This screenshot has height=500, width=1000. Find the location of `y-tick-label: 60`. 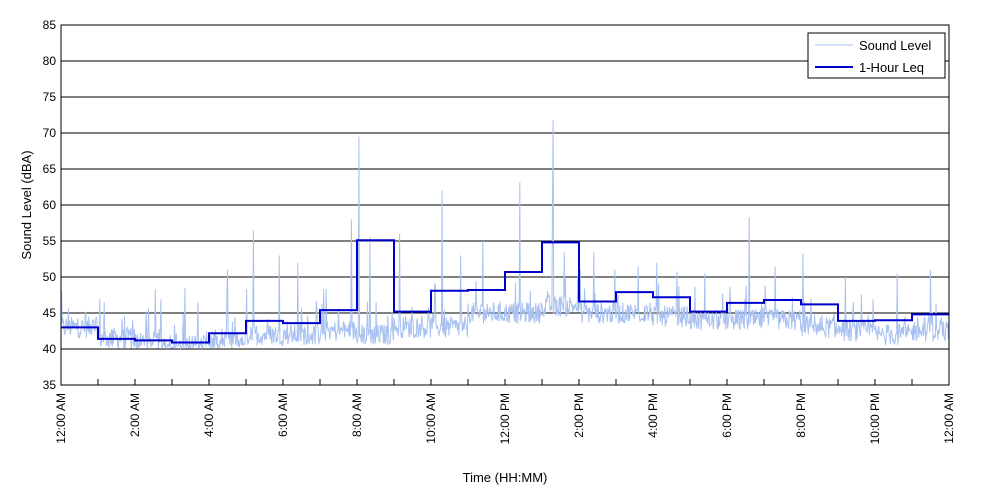

y-tick-label: 60 is located at coordinates (50, 205).